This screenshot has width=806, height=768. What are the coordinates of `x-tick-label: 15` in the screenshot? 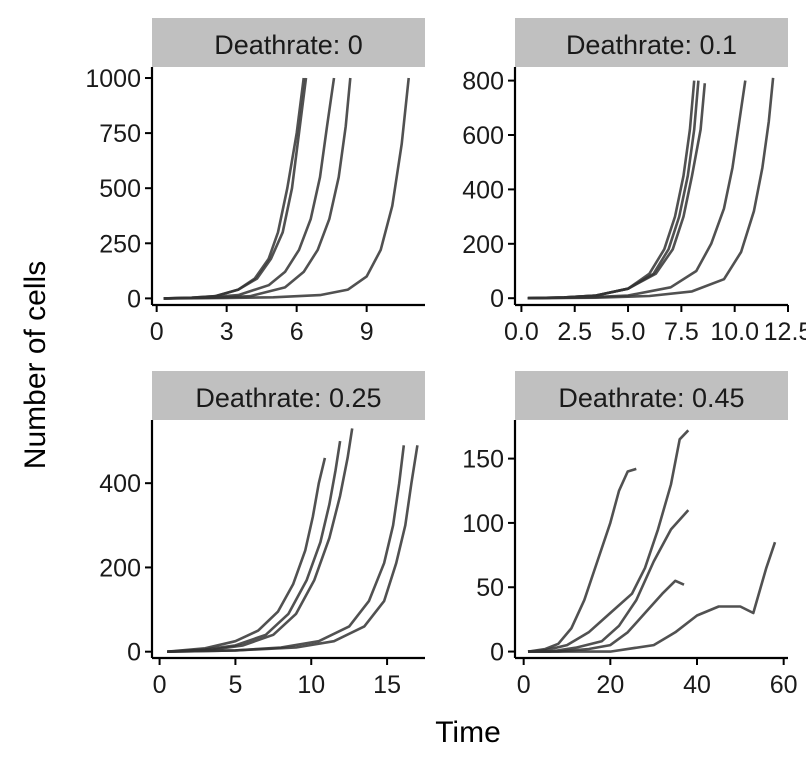 It's located at (387, 685).